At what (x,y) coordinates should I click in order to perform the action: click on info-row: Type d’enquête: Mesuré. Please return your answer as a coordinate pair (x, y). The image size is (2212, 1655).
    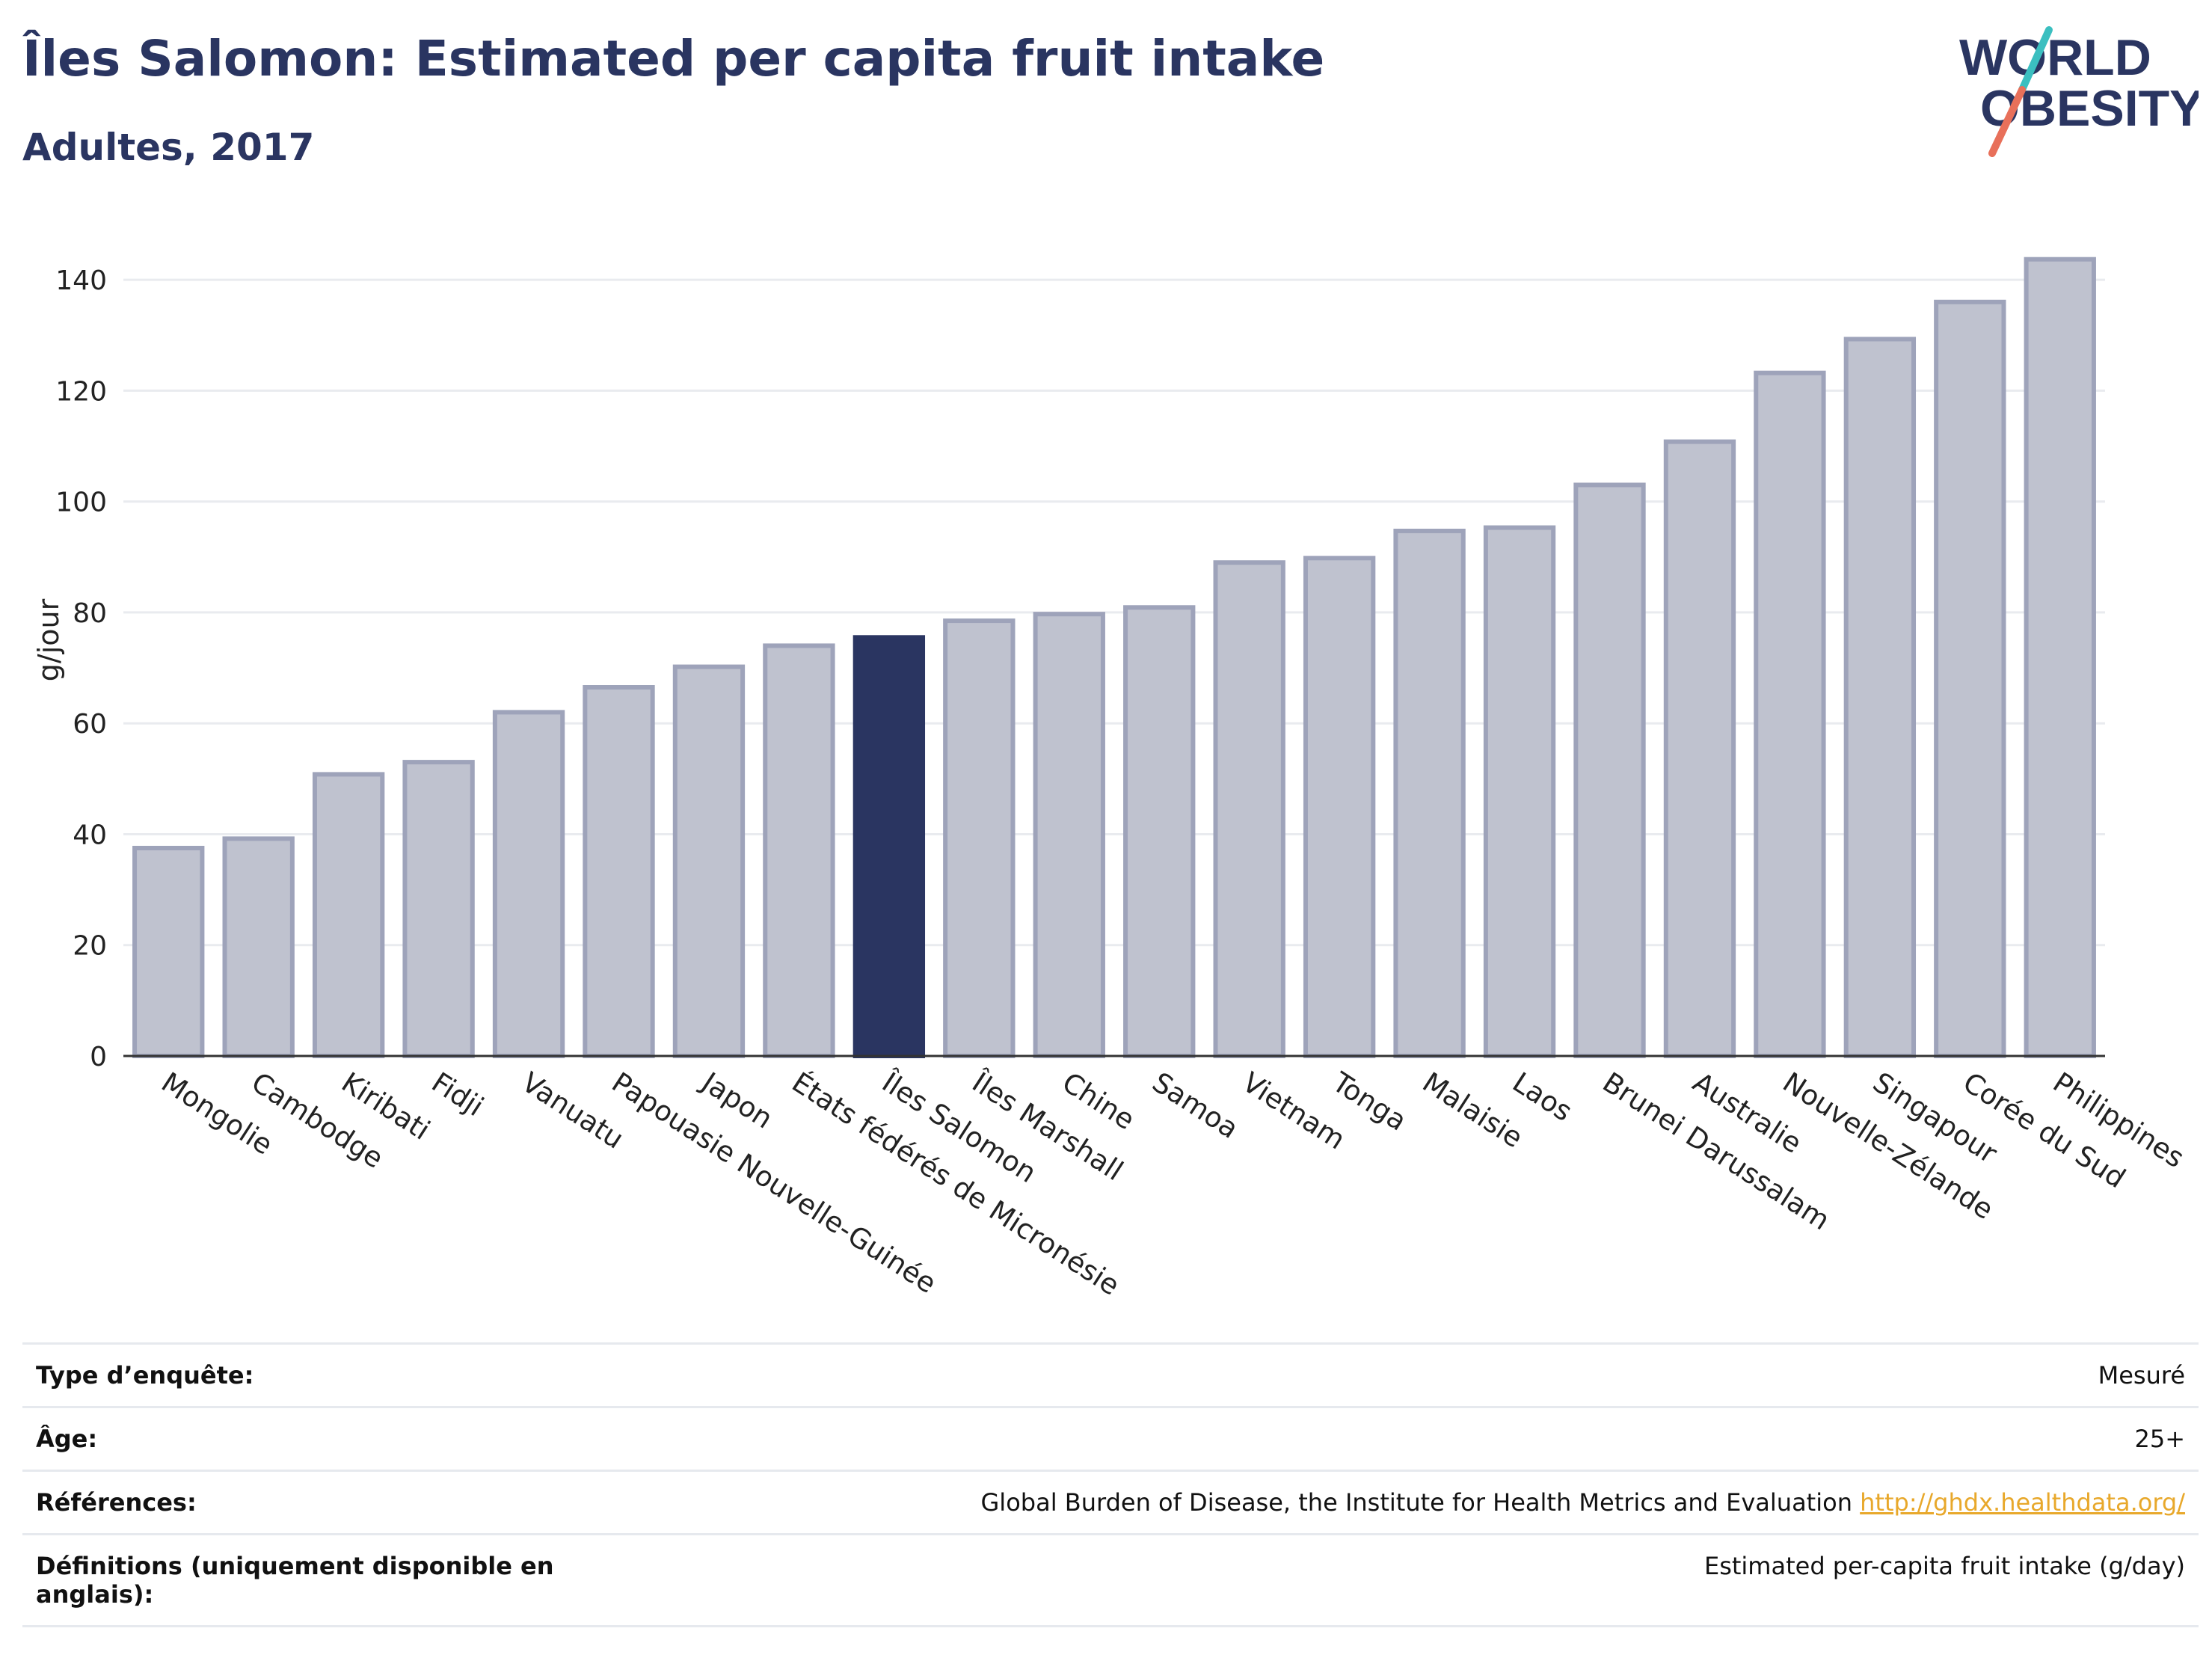
    Looking at the image, I should click on (1110, 1375).